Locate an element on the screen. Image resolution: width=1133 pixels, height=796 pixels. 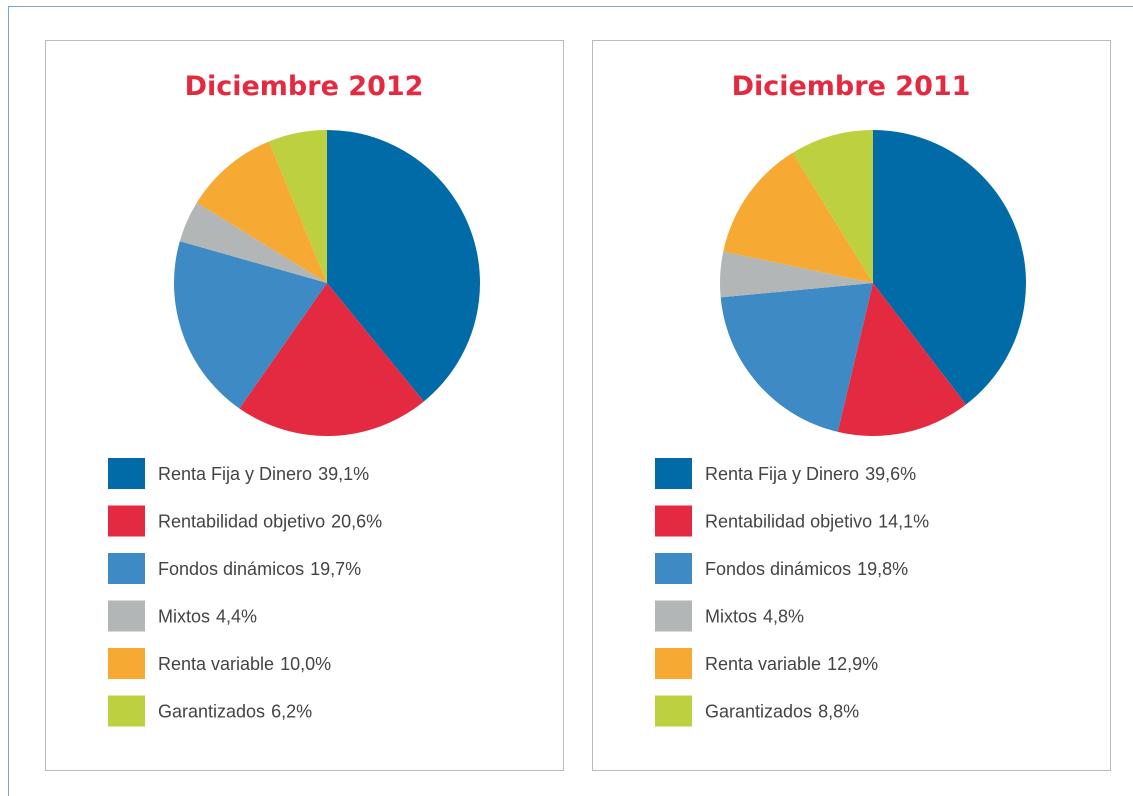
legend-label: Fondos dinámicos 19,8% is located at coordinates (806, 569).